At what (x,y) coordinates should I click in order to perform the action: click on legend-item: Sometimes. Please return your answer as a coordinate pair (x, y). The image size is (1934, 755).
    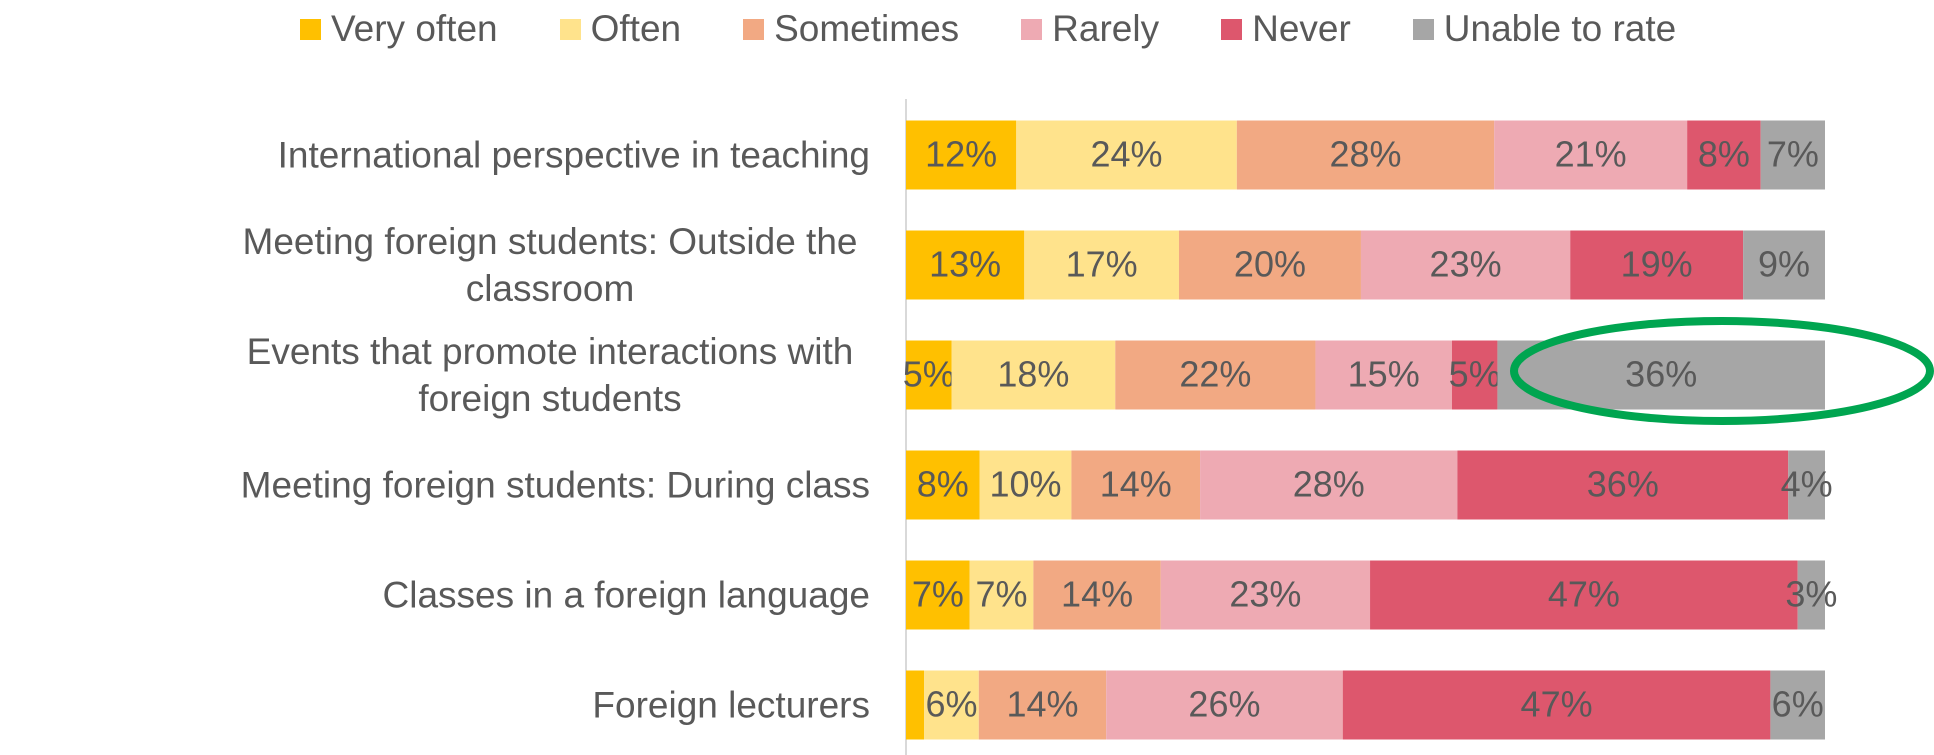
    Looking at the image, I should click on (851, 29).